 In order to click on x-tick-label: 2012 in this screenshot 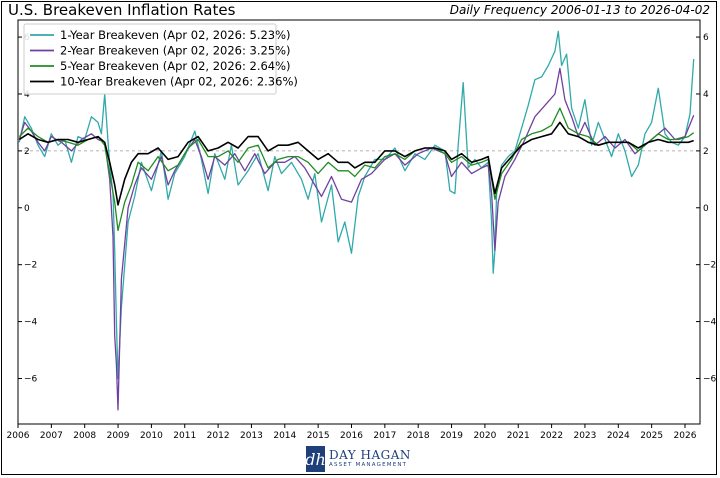, I will do `click(218, 436)`.